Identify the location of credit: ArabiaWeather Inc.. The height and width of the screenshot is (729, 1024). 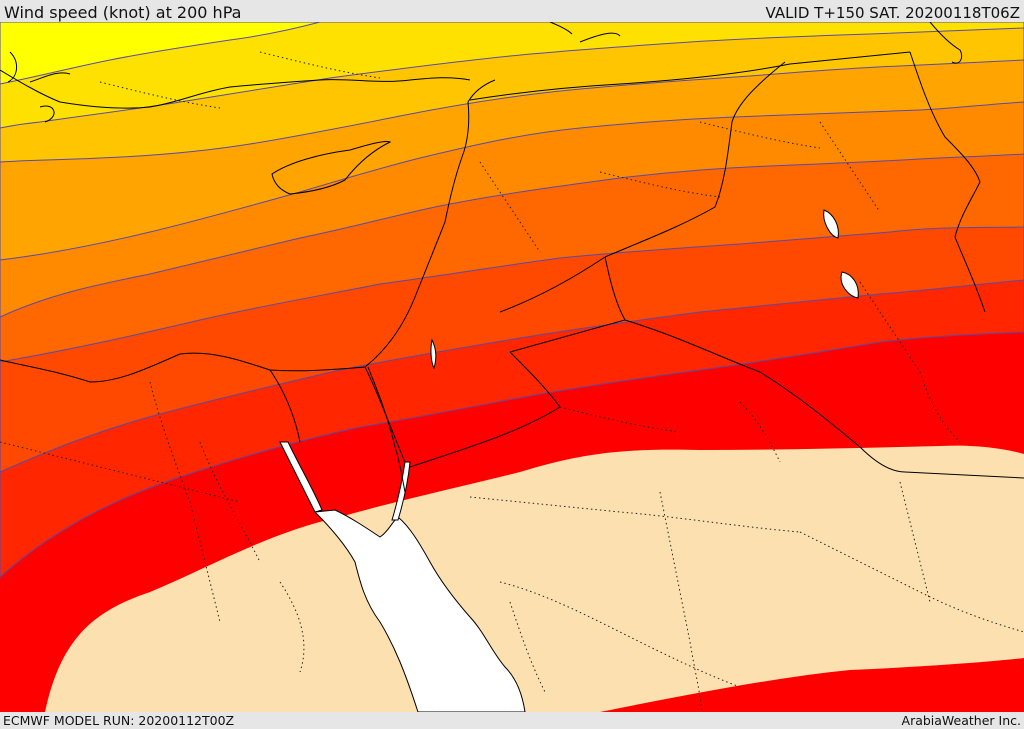
(961, 720).